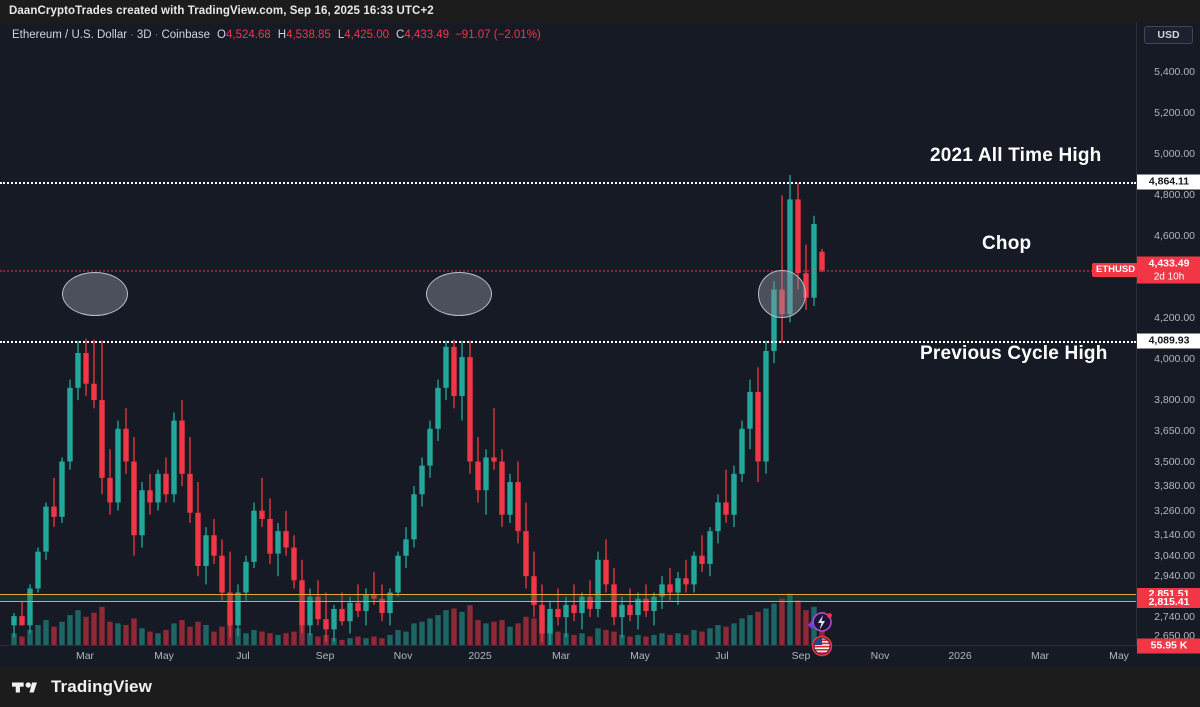 The width and height of the screenshot is (1200, 707). Describe the element at coordinates (101, 686) in the screenshot. I see `tradingview-wordmark: TradingView` at that location.